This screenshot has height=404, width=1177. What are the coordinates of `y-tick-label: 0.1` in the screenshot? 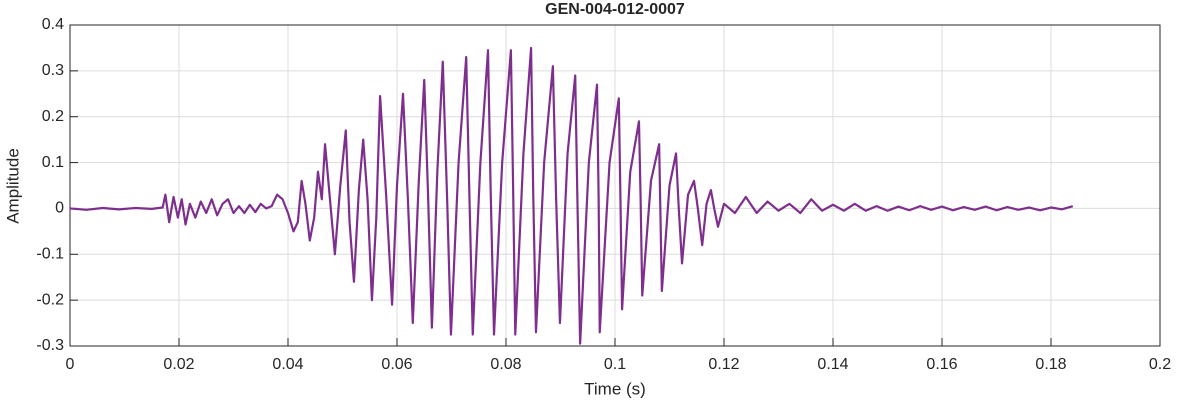 It's located at (53, 162).